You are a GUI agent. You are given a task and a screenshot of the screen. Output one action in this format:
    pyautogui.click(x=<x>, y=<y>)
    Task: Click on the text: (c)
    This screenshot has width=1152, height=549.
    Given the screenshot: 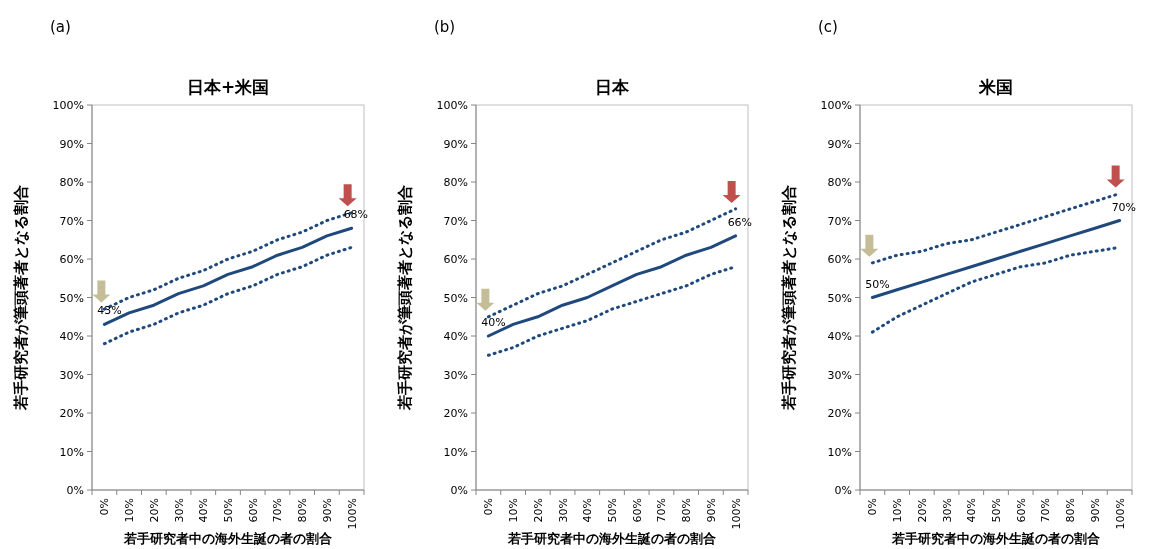 What is the action you would take?
    pyautogui.click(x=828, y=27)
    